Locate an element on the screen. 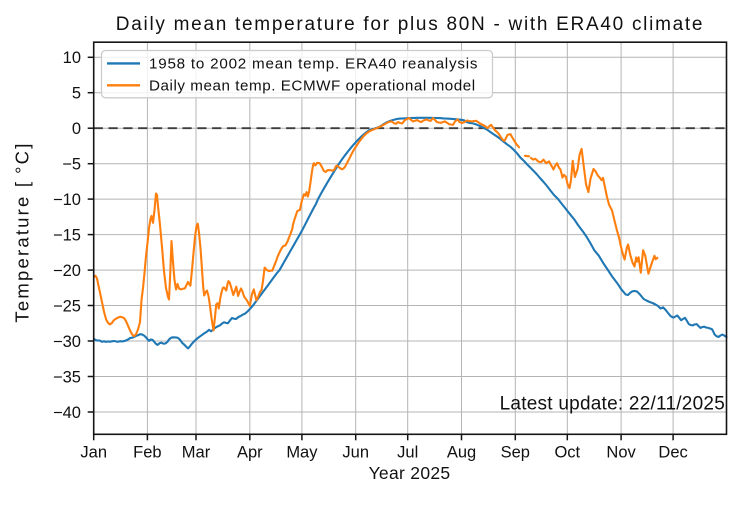  svg-text: 10 is located at coordinates (72, 58).